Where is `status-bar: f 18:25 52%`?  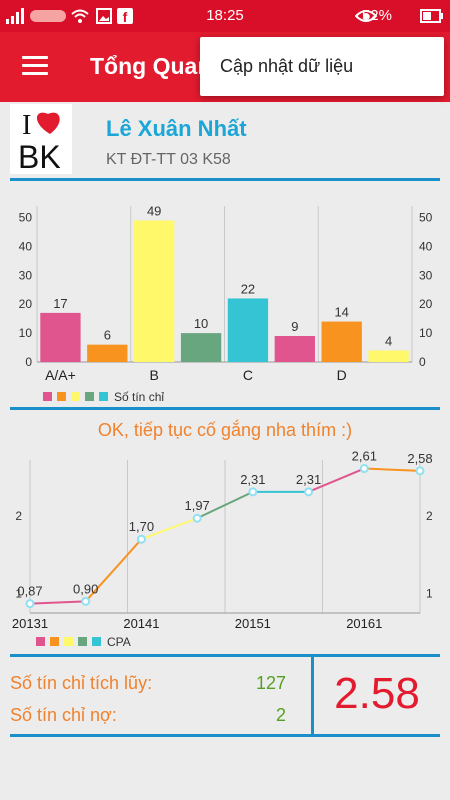 status-bar: f 18:25 52% is located at coordinates (225, 16).